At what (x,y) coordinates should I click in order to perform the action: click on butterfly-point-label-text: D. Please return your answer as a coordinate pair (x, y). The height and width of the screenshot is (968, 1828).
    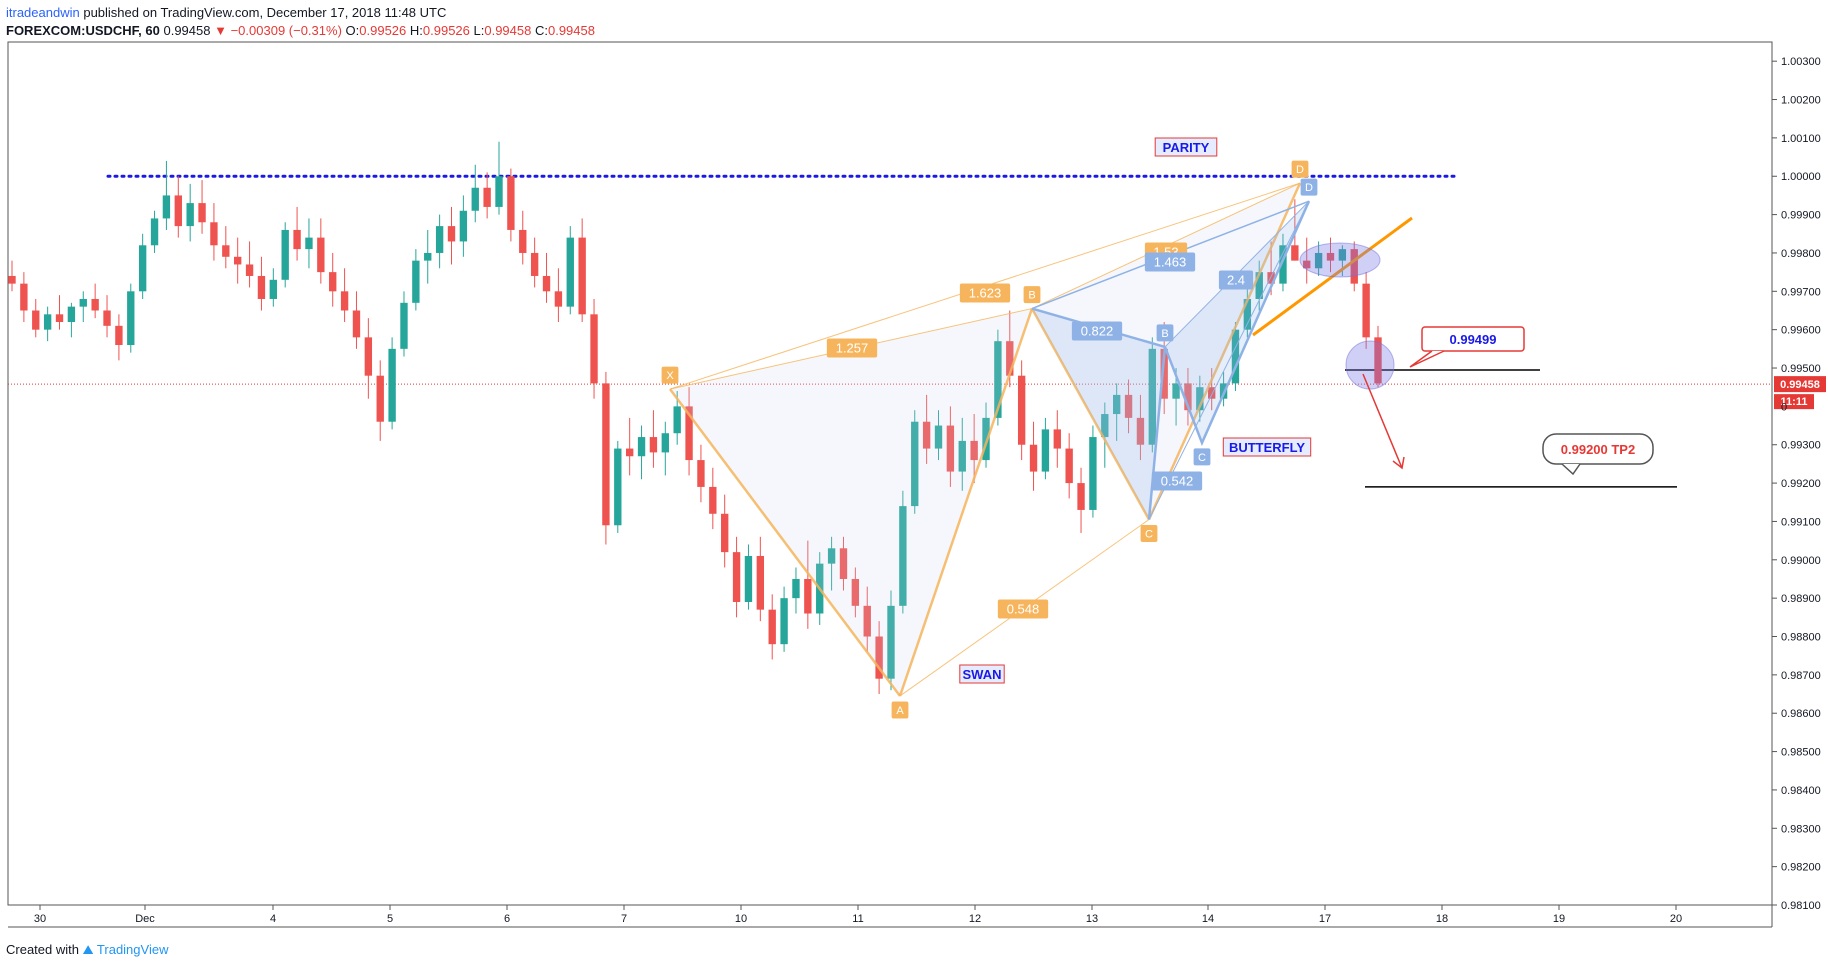
    Looking at the image, I should click on (1309, 188).